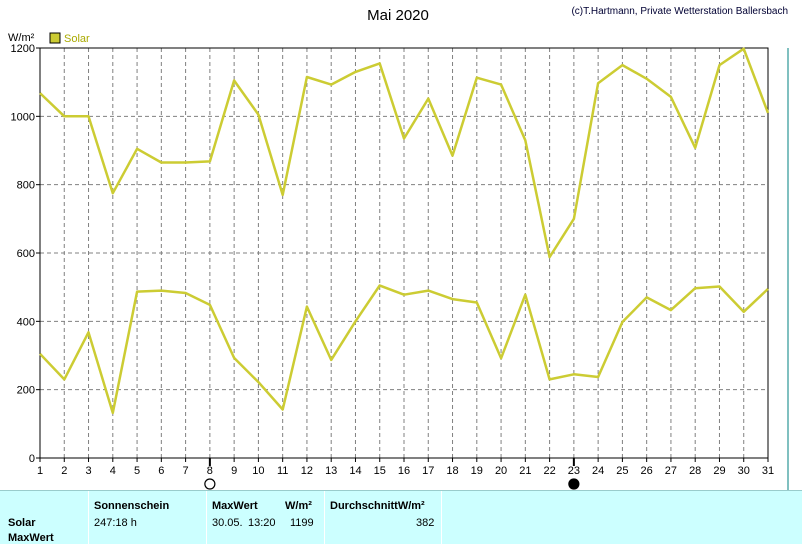  Describe the element at coordinates (647, 471) in the screenshot. I see `x-tick-label: 26` at that location.